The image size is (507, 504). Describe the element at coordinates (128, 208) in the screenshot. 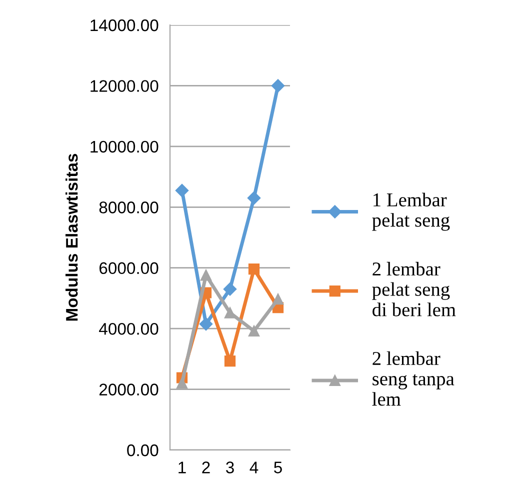

I see `y-tick-label: 8000.00` at that location.